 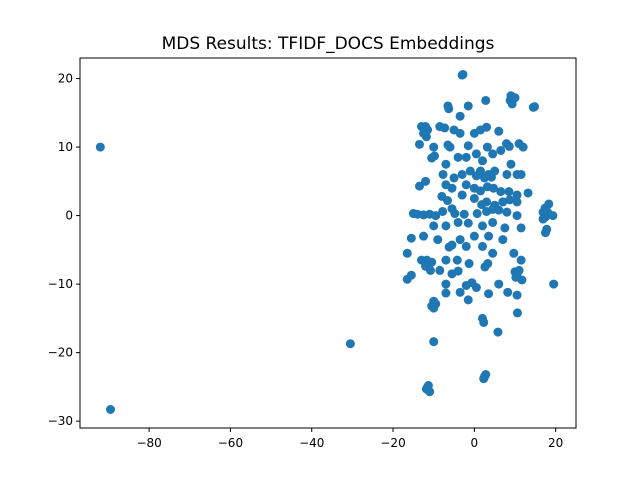 I want to click on x-tick-label: −60, so click(x=230, y=443).